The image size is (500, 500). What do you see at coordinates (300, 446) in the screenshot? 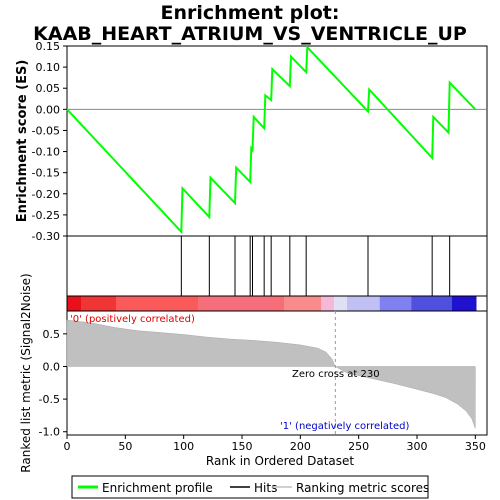
I see `x-tick-label: 200` at bounding box center [300, 446].